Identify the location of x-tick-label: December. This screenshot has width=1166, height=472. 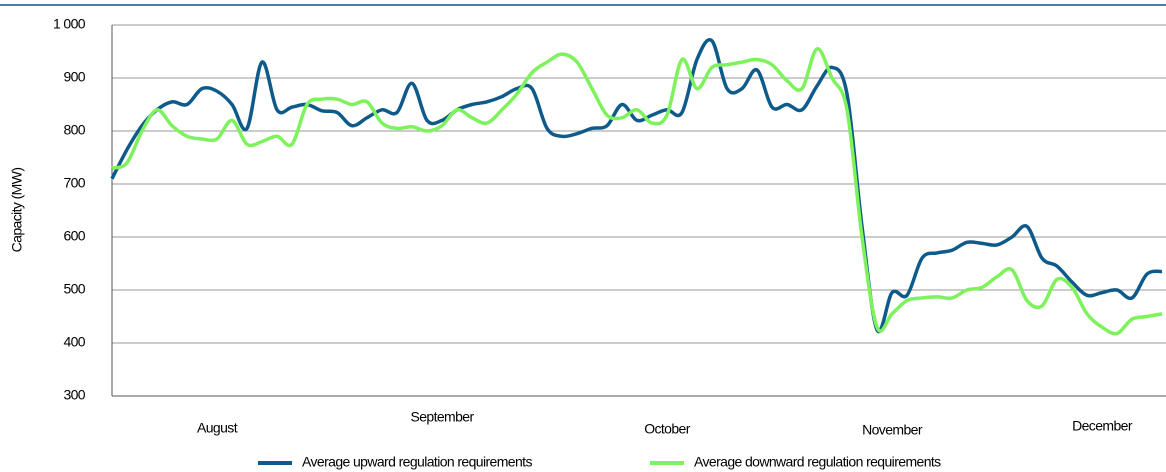
(1102, 426).